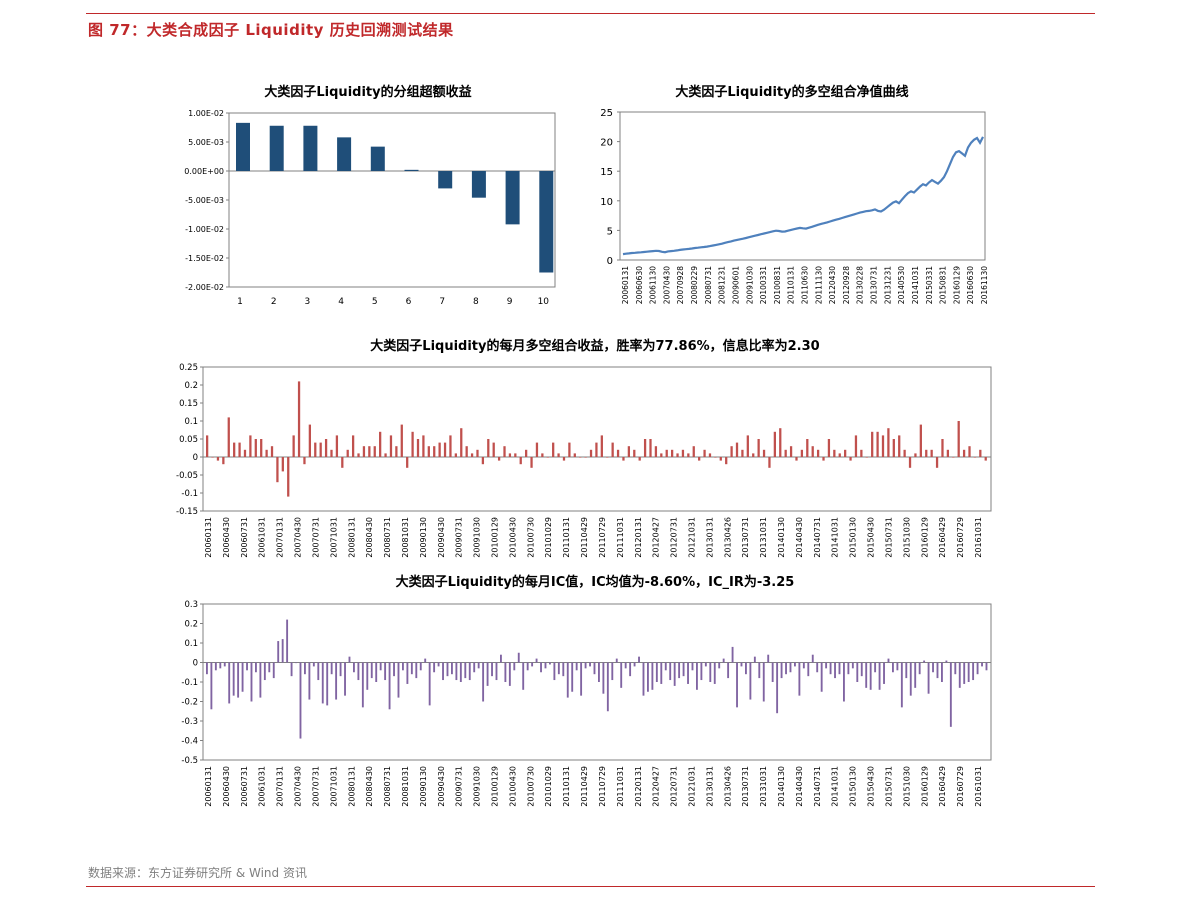  Describe the element at coordinates (871, 537) in the screenshot. I see `chart3-xtick-label: 20150430` at that location.